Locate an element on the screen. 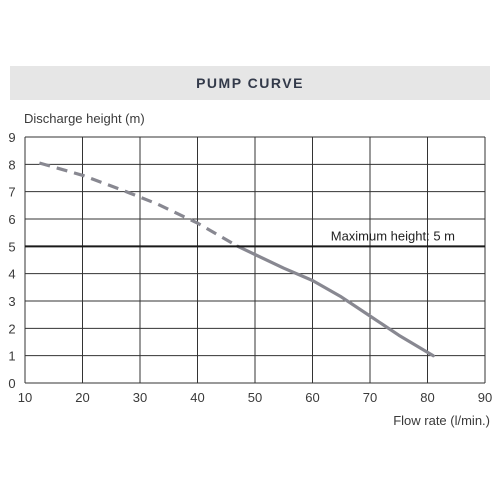 The image size is (500, 500). x-tick-label: 20 is located at coordinates (82, 397).